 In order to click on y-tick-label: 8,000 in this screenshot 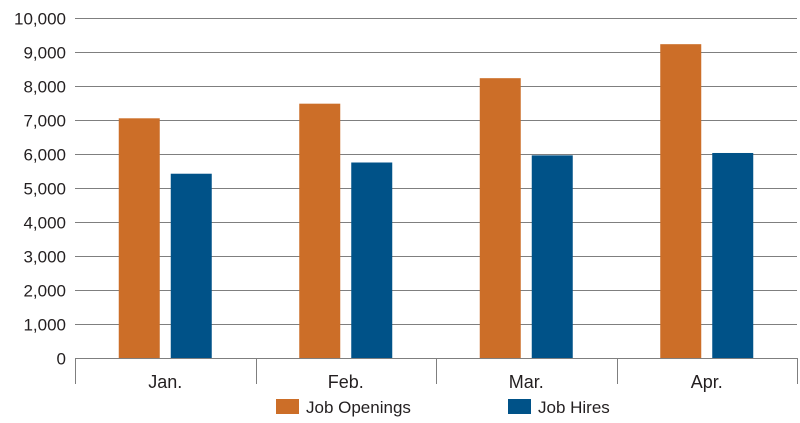, I will do `click(44, 87)`.